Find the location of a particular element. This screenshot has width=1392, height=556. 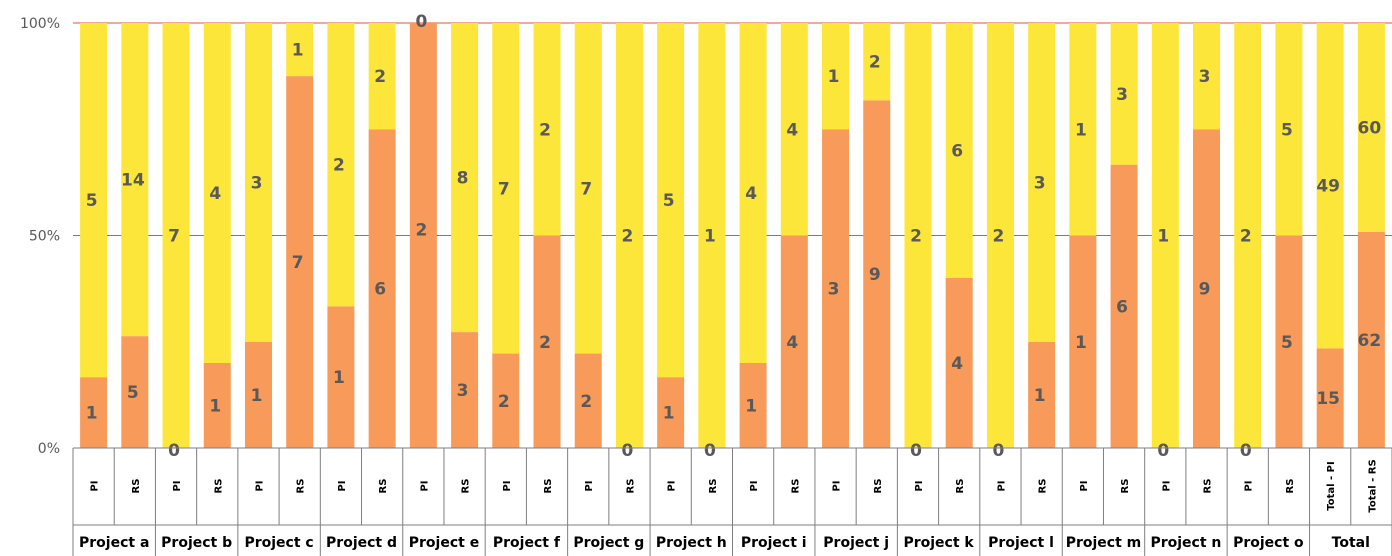

group-label: Project c is located at coordinates (278, 543).